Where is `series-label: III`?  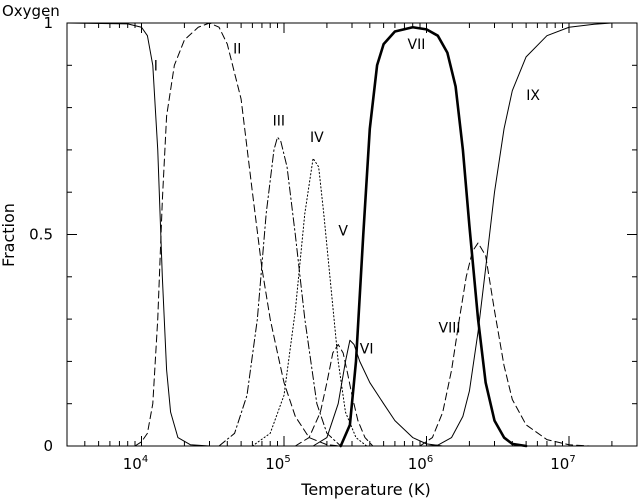
series-label: III is located at coordinates (279, 121).